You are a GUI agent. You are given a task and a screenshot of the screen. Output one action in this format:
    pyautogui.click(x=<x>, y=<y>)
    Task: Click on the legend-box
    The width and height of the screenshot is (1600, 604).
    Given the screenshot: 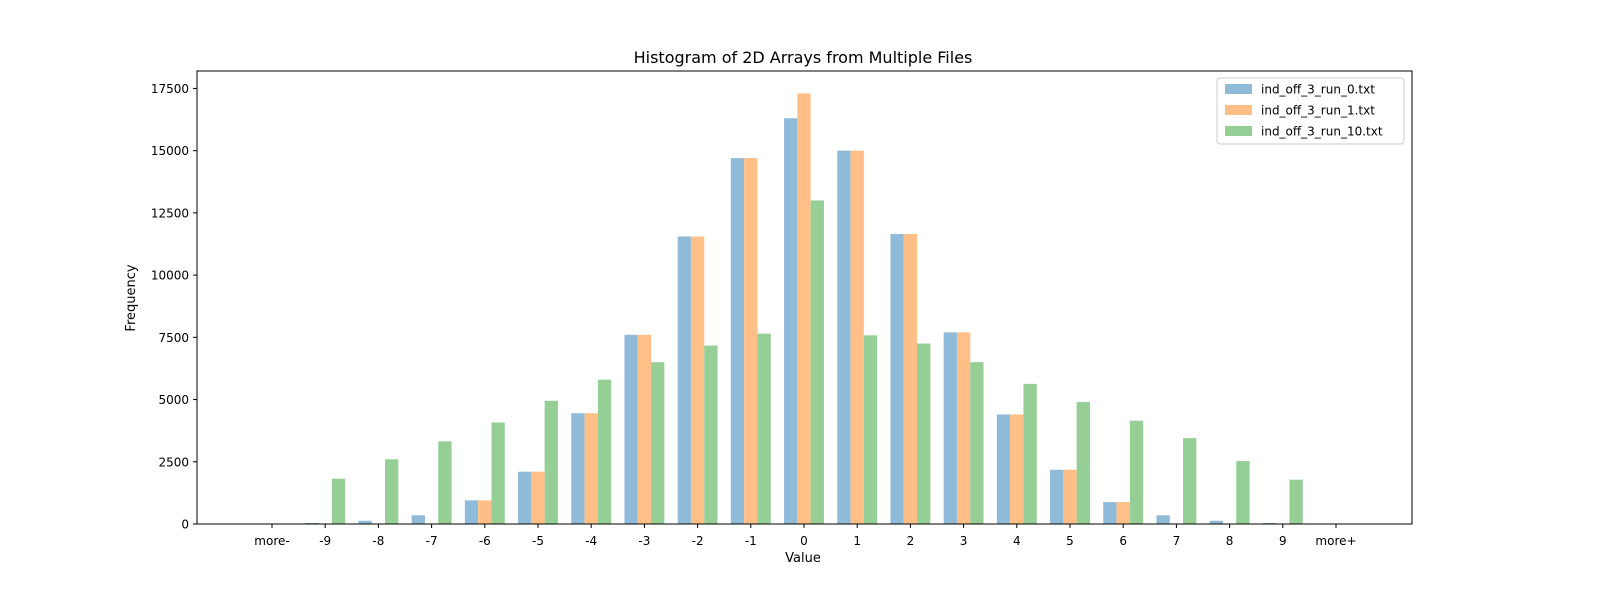 What is the action you would take?
    pyautogui.click(x=1310, y=111)
    